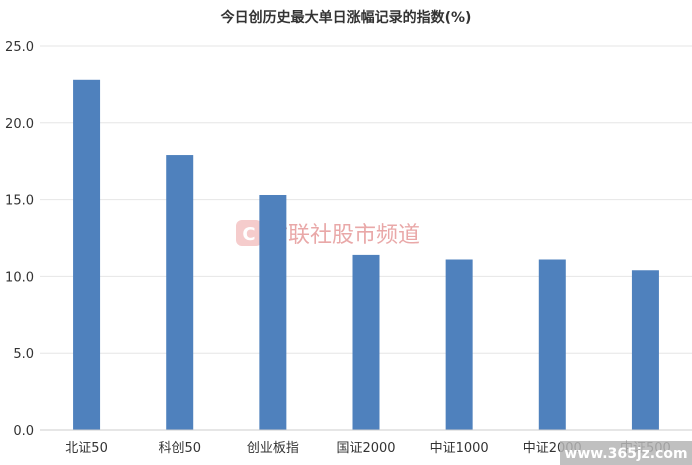 This screenshot has width=692, height=465. What do you see at coordinates (459, 448) in the screenshot?
I see `x-category-label: 中证1000` at bounding box center [459, 448].